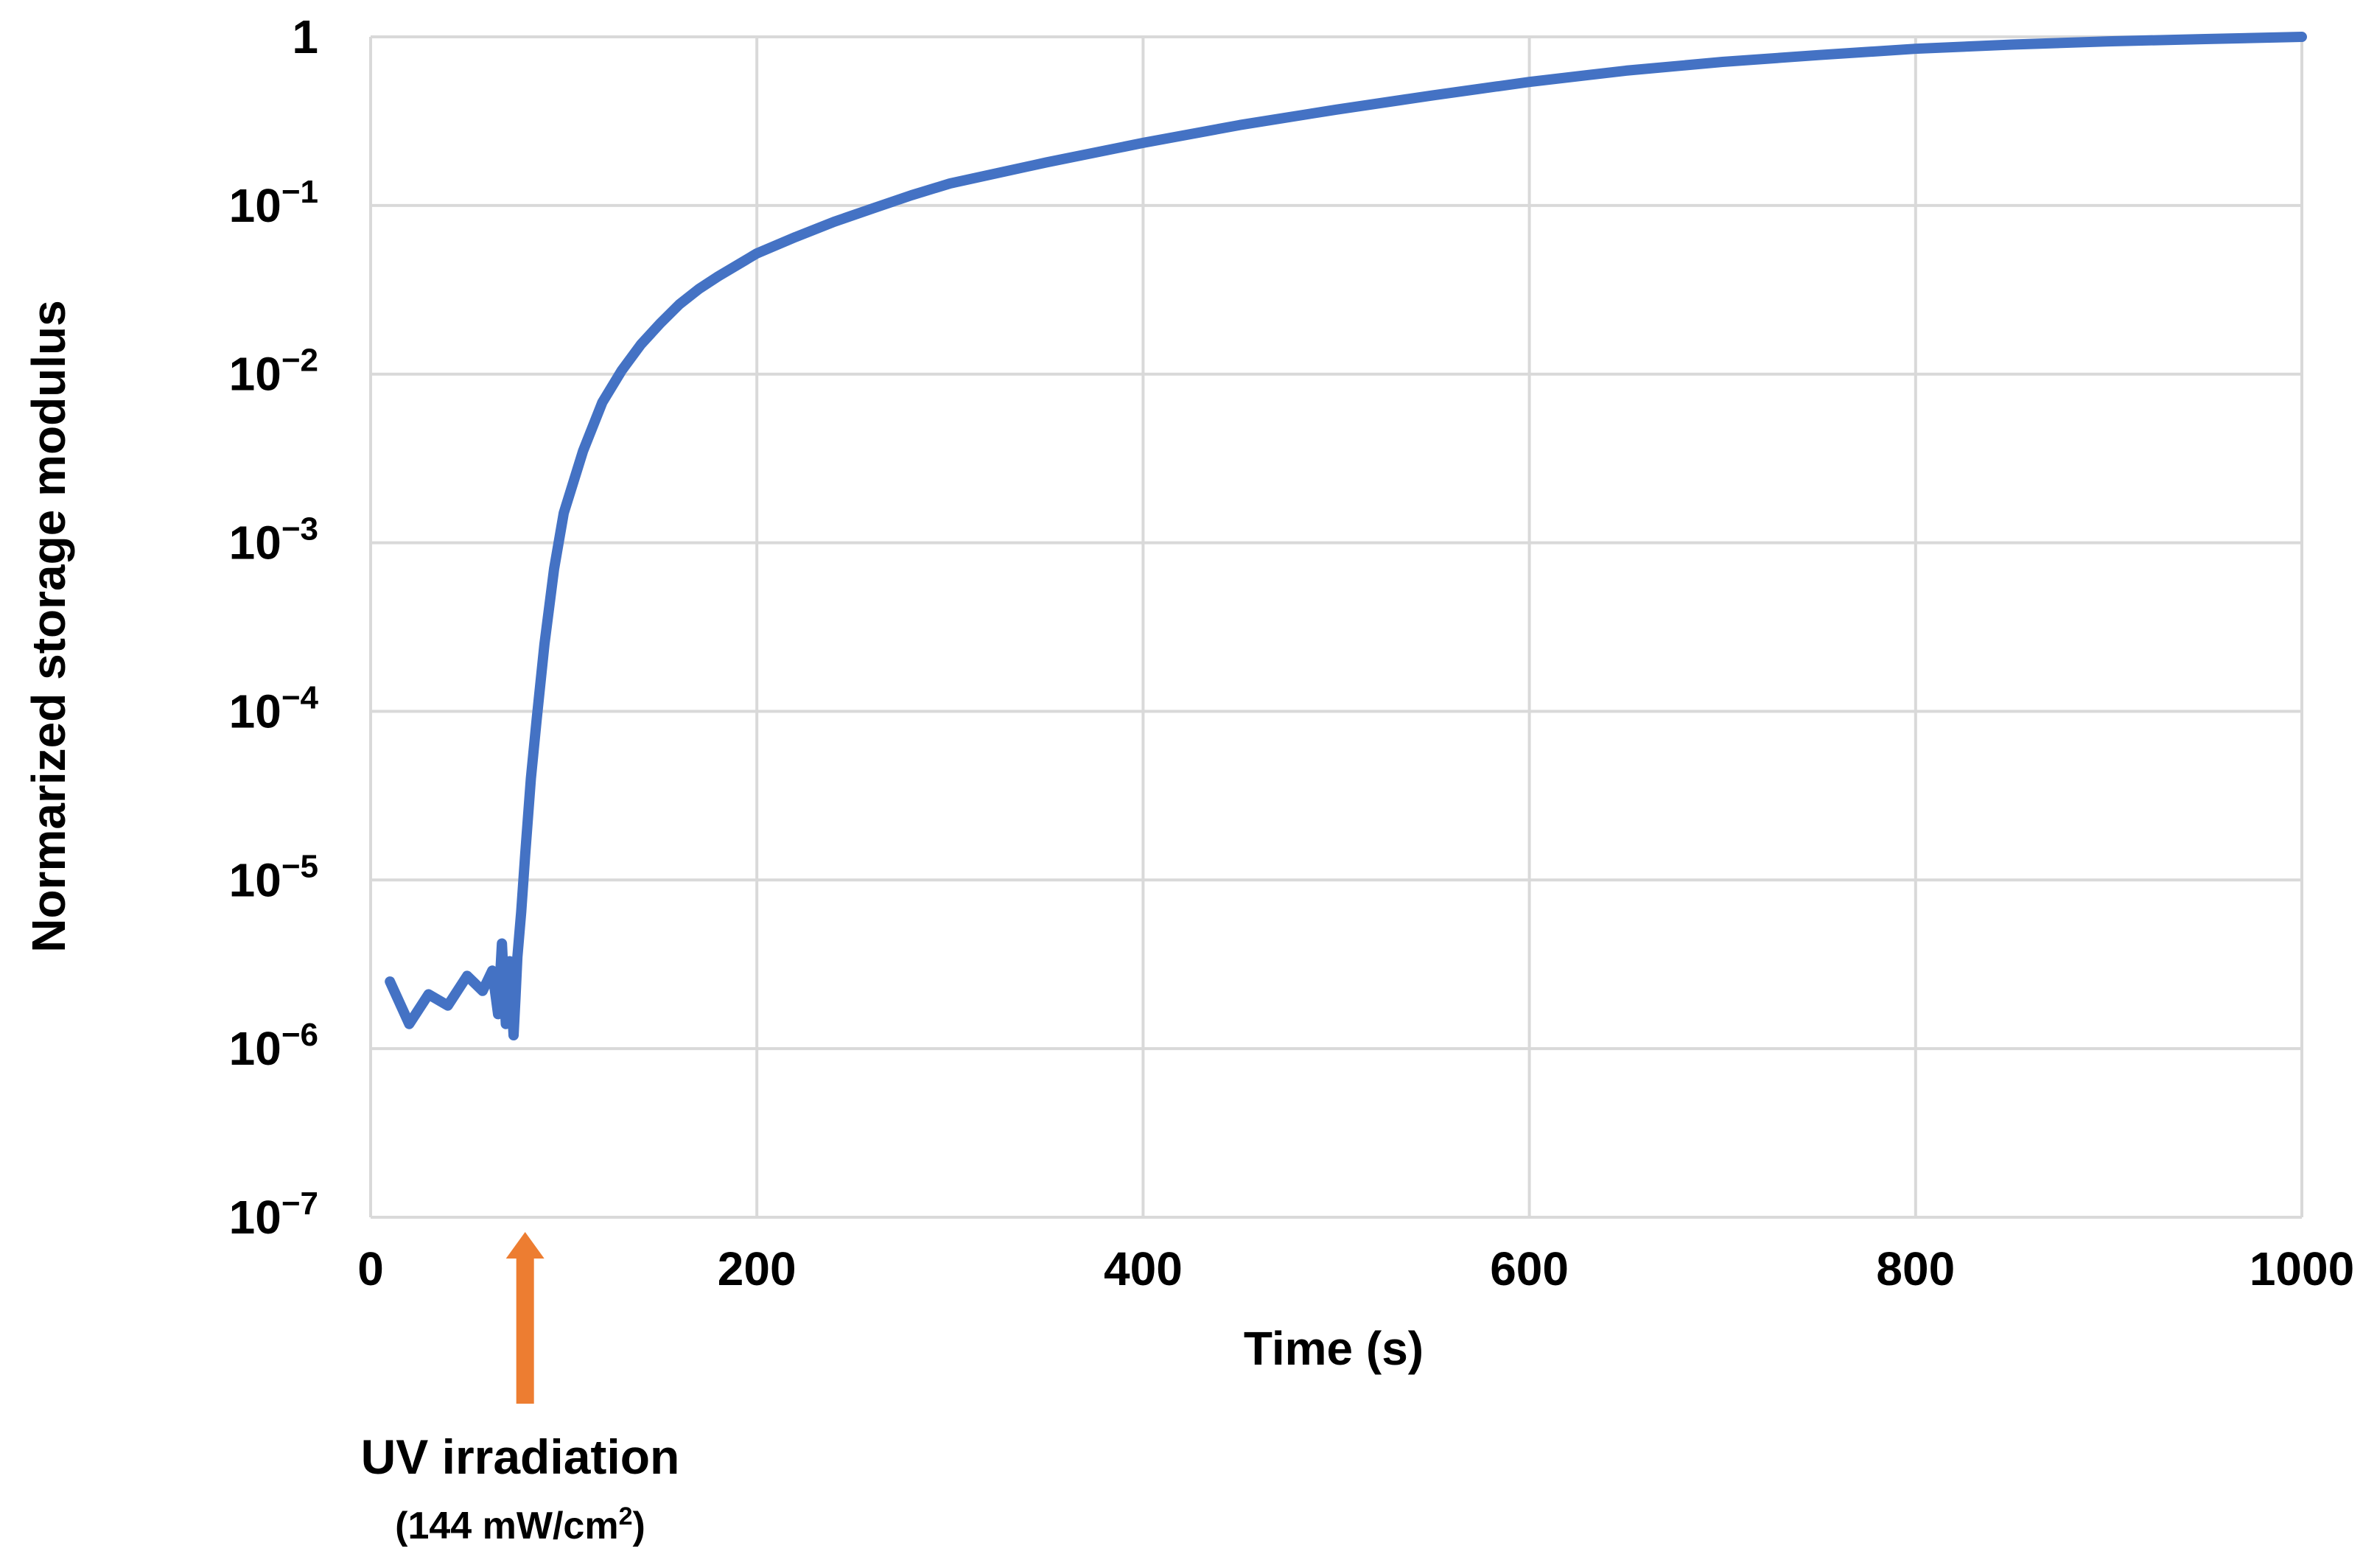 The height and width of the screenshot is (1568, 2377). What do you see at coordinates (299, 192) in the screenshot?
I see `y-tick-exponent: −1` at bounding box center [299, 192].